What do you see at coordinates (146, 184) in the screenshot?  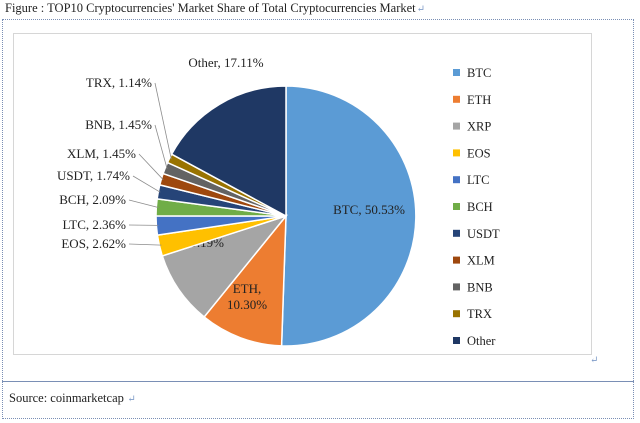 I see `leader-line-usdt` at bounding box center [146, 184].